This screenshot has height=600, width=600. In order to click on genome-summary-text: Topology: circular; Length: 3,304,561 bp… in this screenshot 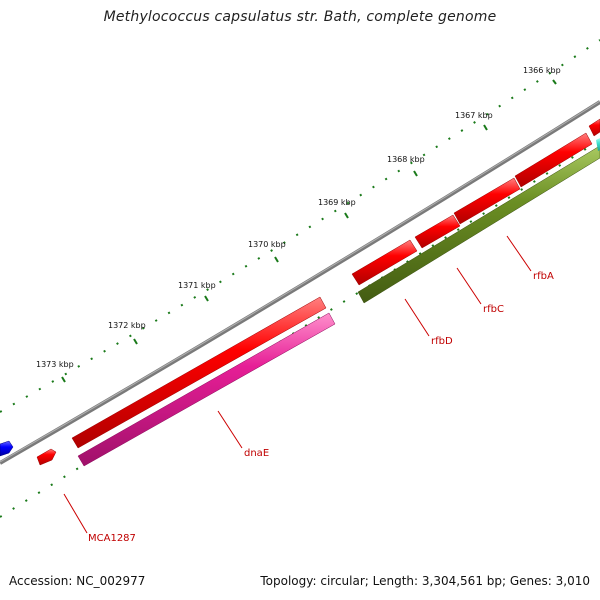, I will do `click(425, 581)`.